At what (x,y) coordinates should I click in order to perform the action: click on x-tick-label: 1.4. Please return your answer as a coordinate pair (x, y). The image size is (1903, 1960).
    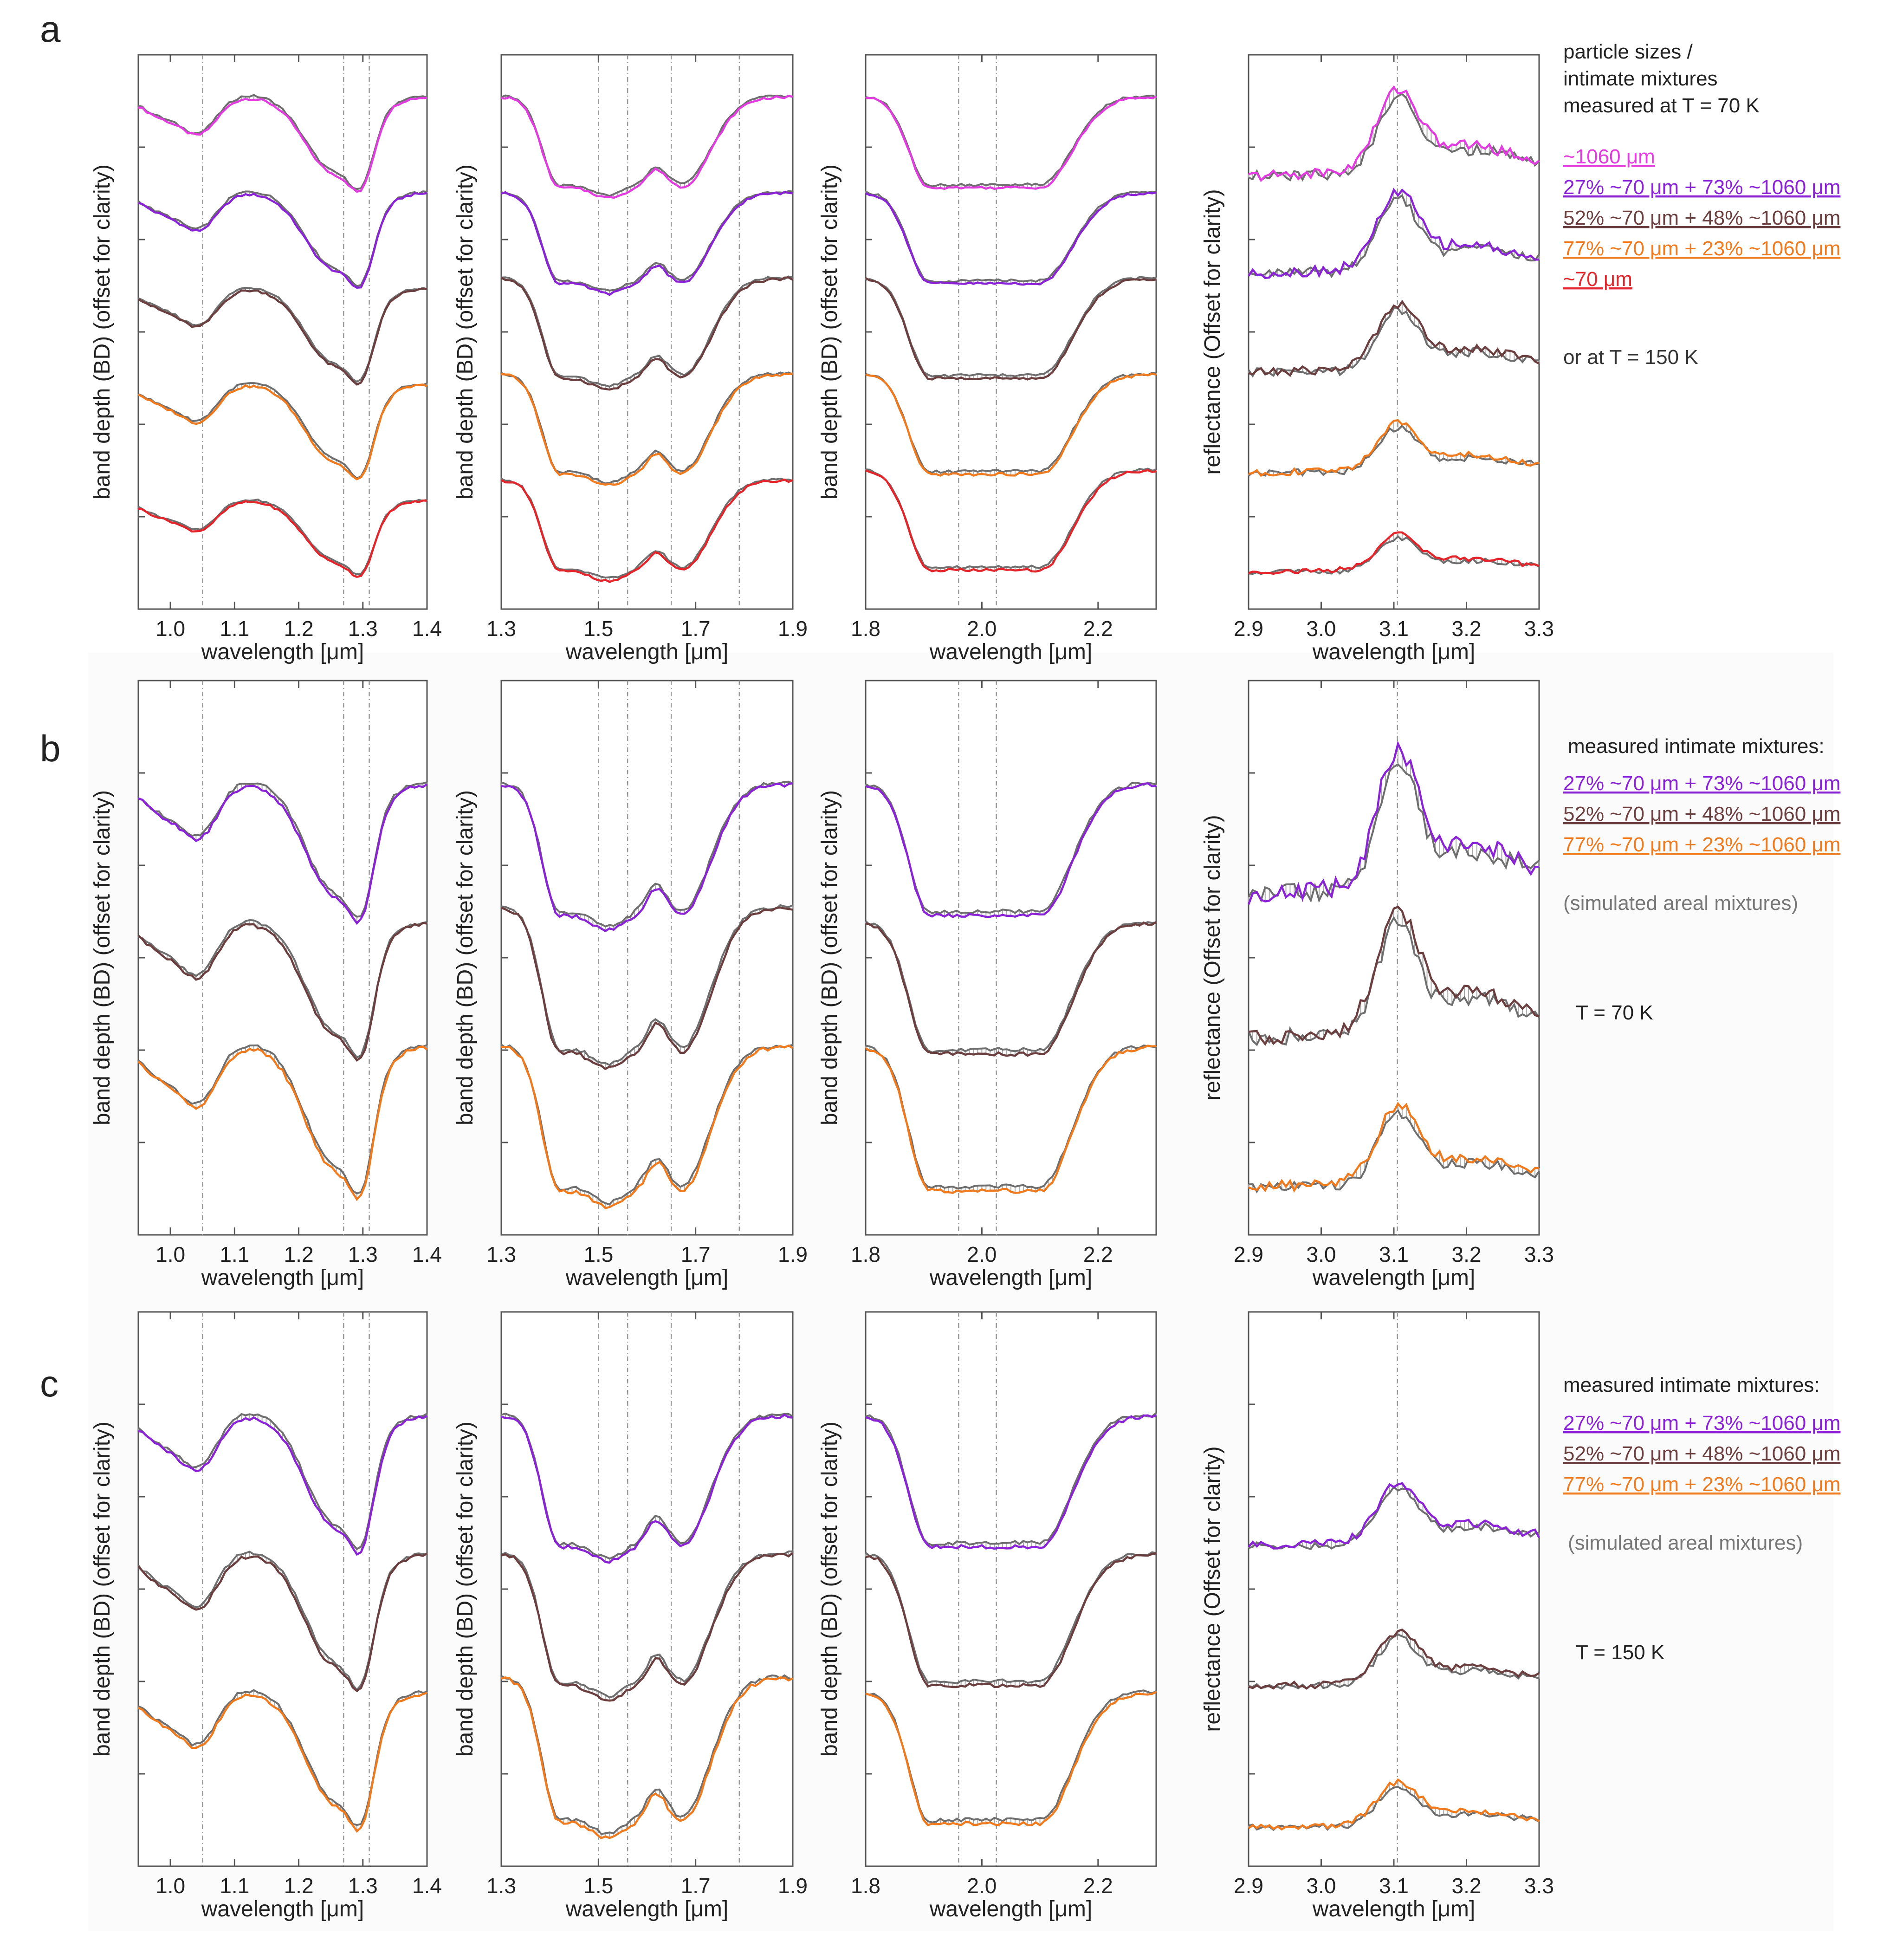
    Looking at the image, I should click on (427, 1886).